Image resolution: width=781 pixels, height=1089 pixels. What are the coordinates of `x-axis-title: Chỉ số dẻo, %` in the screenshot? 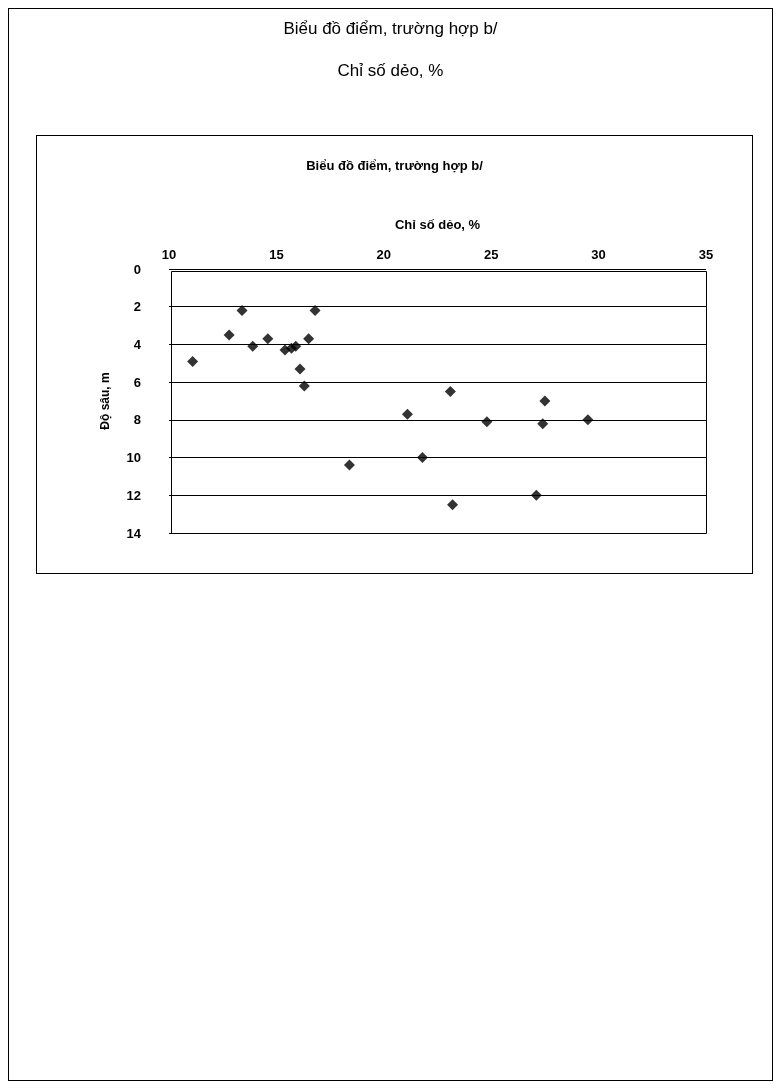 It's located at (437, 224).